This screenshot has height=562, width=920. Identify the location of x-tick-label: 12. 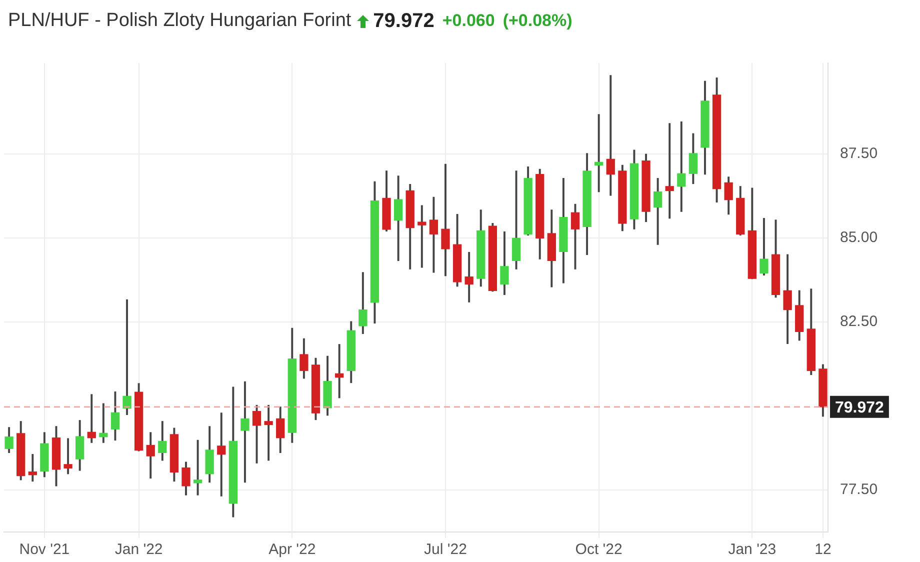
(823, 549).